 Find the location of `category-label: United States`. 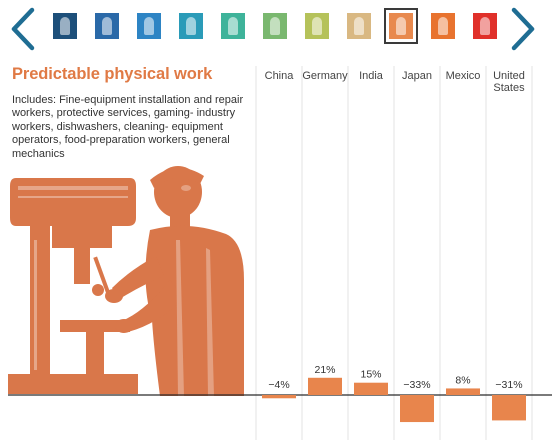

category-label: United States is located at coordinates (509, 82).